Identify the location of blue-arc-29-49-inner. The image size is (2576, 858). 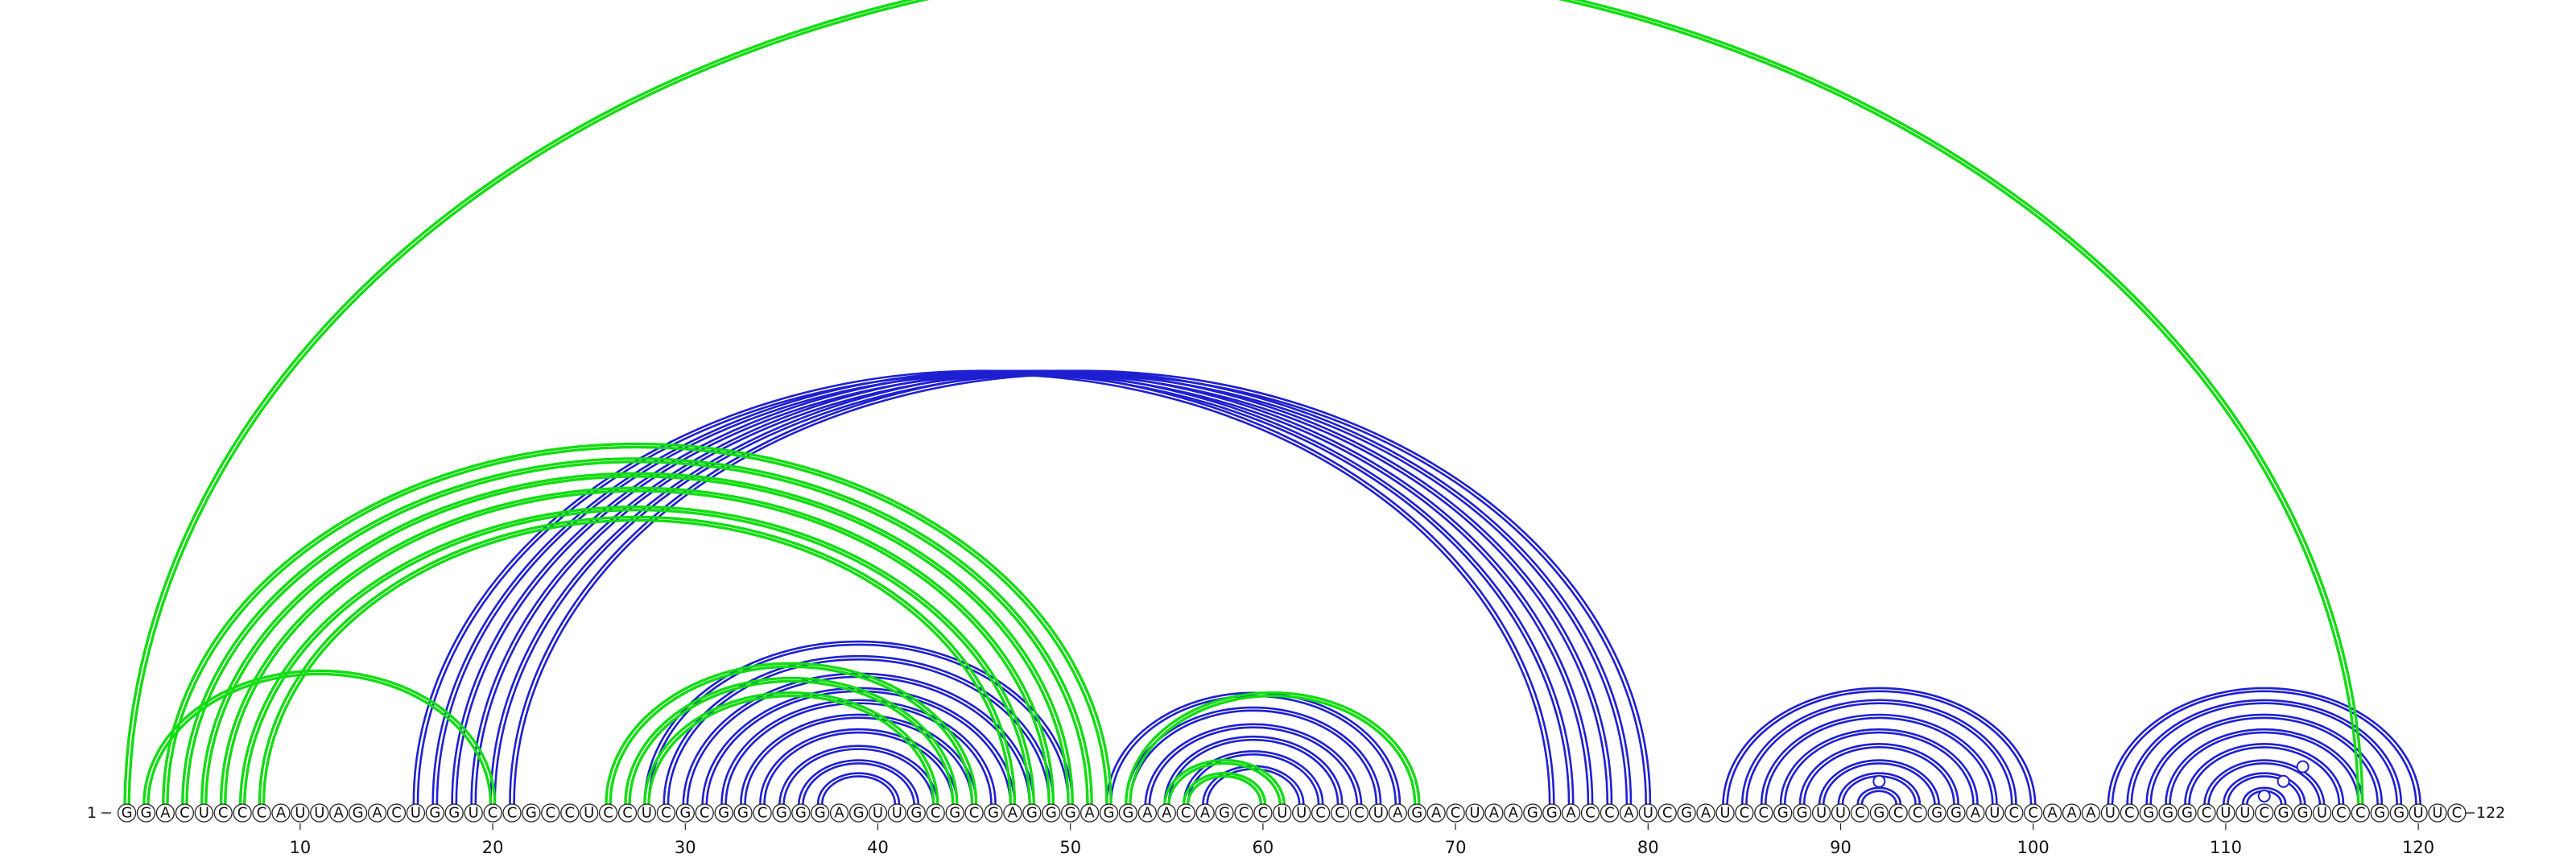
(859, 732).